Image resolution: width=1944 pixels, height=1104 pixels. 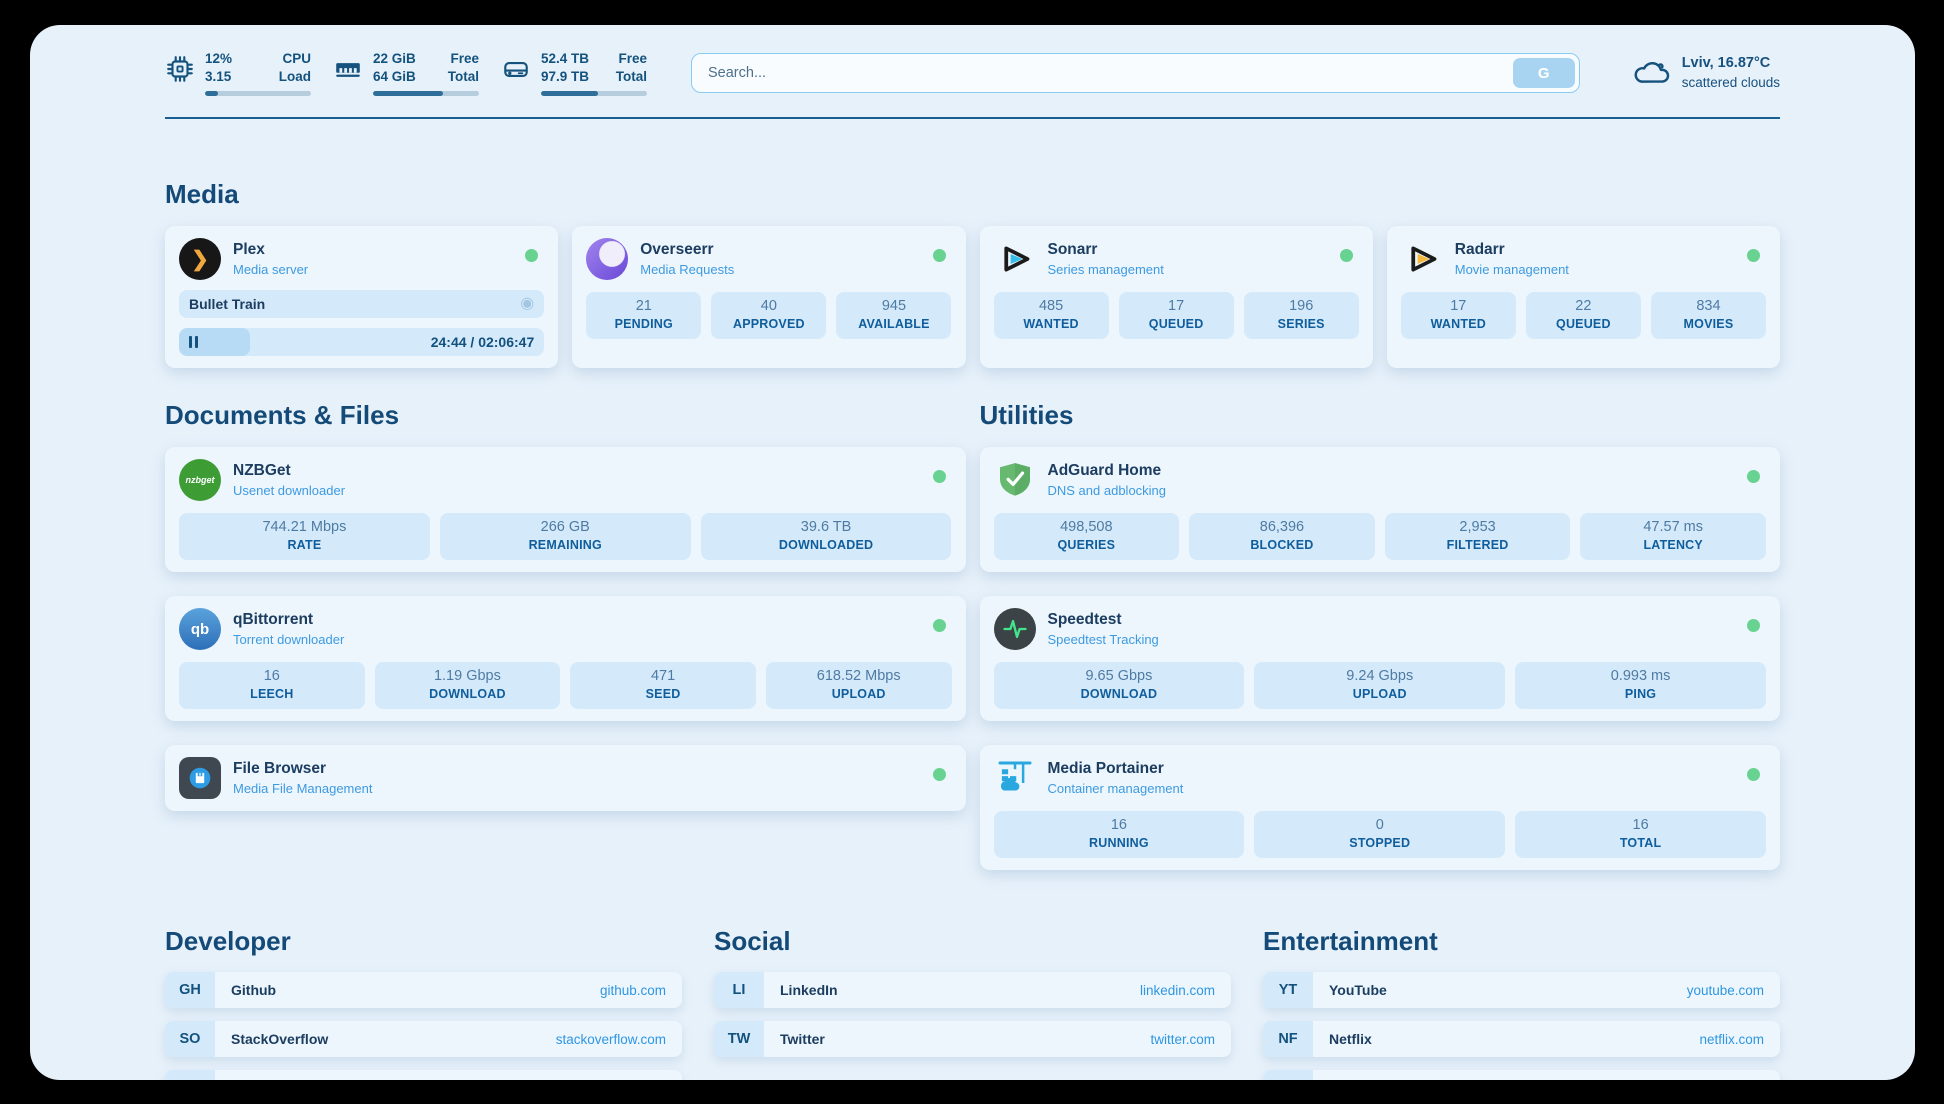 What do you see at coordinates (219, 58) in the screenshot?
I see `cpu-usage-value: 12%` at bounding box center [219, 58].